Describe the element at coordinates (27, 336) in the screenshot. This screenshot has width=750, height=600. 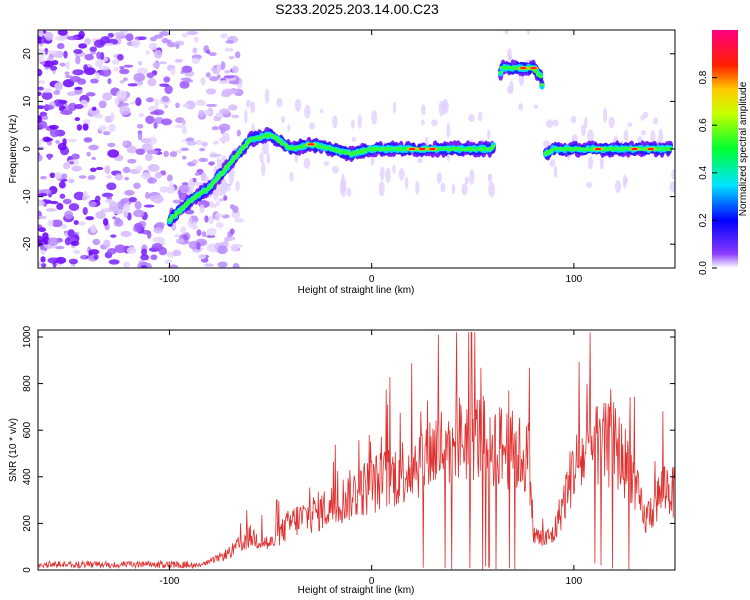
I see `snr-y-tick-label: 1000` at that location.